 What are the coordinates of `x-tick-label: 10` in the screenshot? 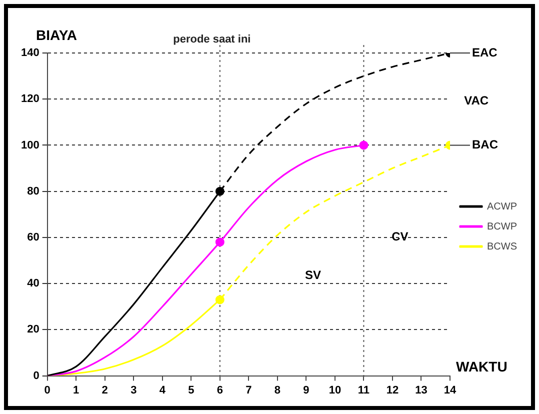 It's located at (335, 390).